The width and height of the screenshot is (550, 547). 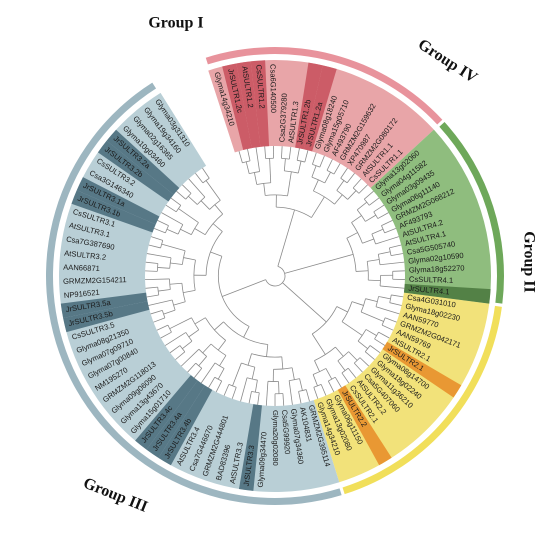 What do you see at coordinates (275, 438) in the screenshot?
I see `leaf-label: Glyma20g02080` at bounding box center [275, 438].